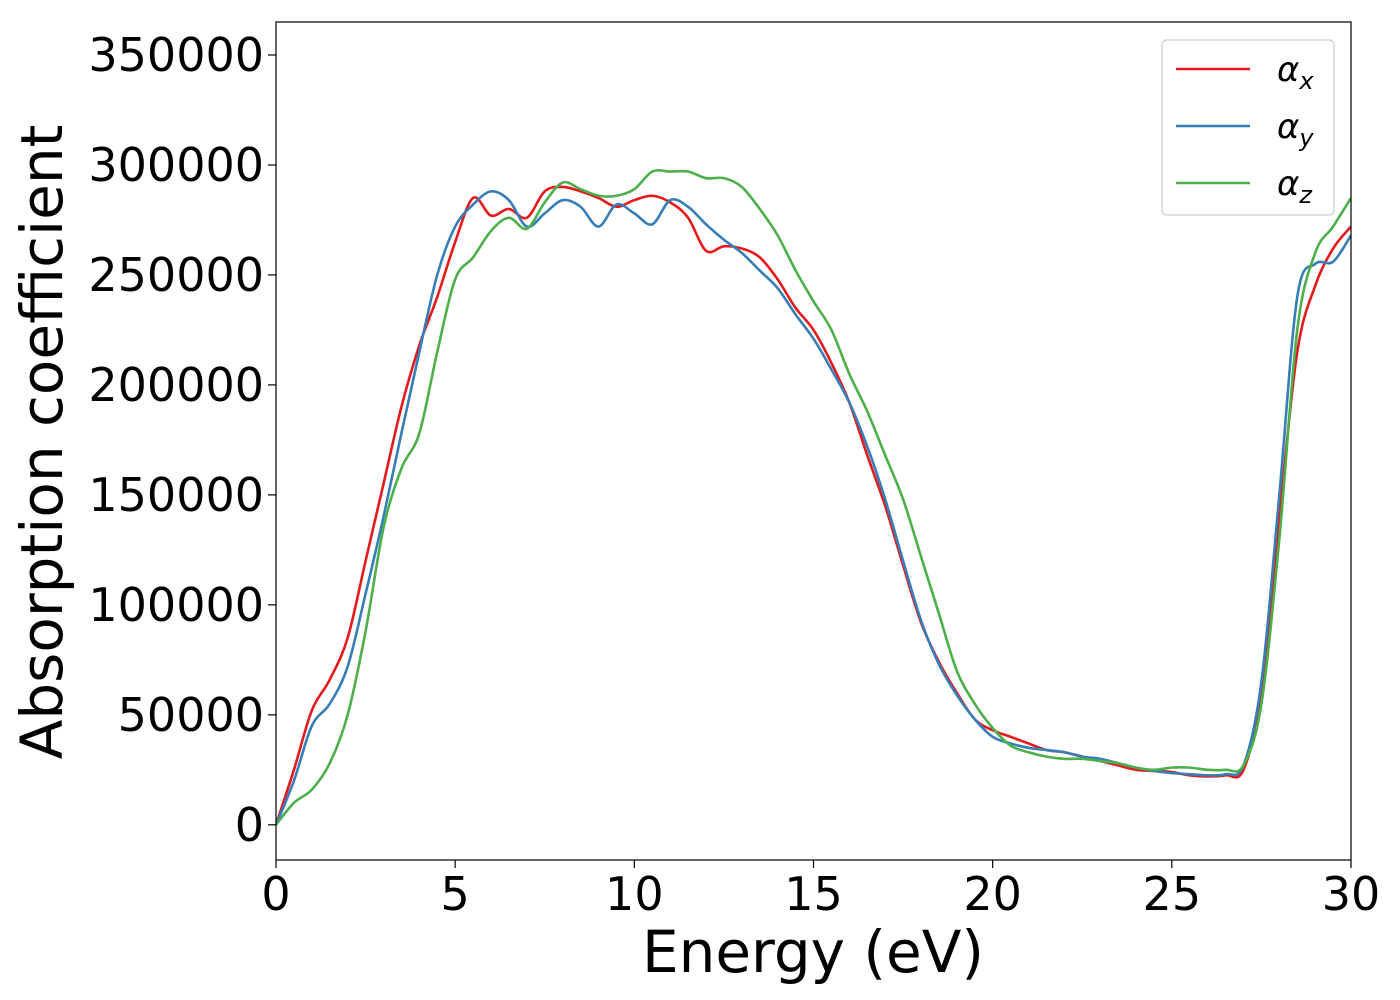 The image size is (1400, 1000). What do you see at coordinates (1295, 129) in the screenshot?
I see `legend-label-y: αy` at bounding box center [1295, 129].